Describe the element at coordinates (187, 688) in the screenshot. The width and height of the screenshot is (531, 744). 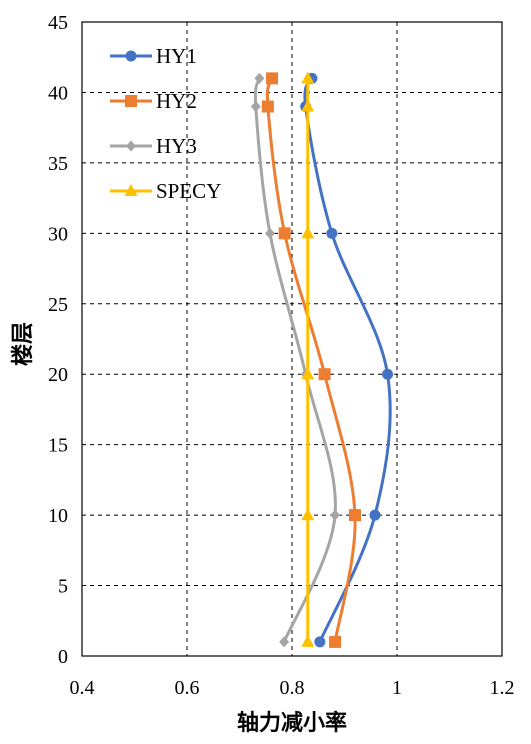
I see `x-tick-label: 0.6` at that location.